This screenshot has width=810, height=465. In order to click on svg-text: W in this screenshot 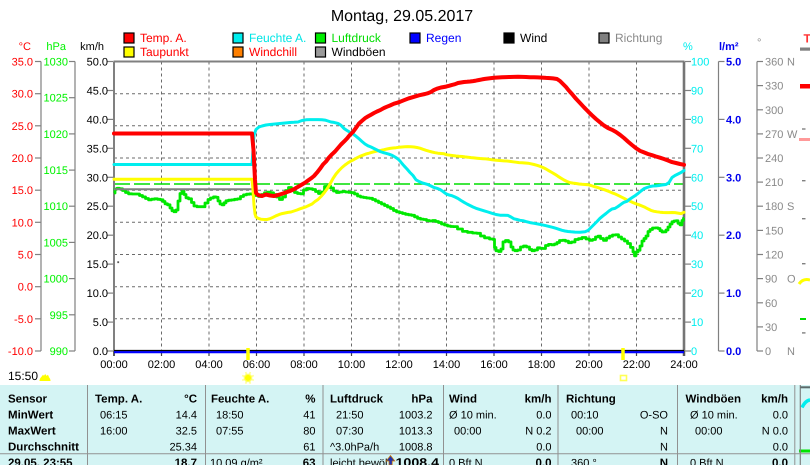, I will do `click(792, 135)`.